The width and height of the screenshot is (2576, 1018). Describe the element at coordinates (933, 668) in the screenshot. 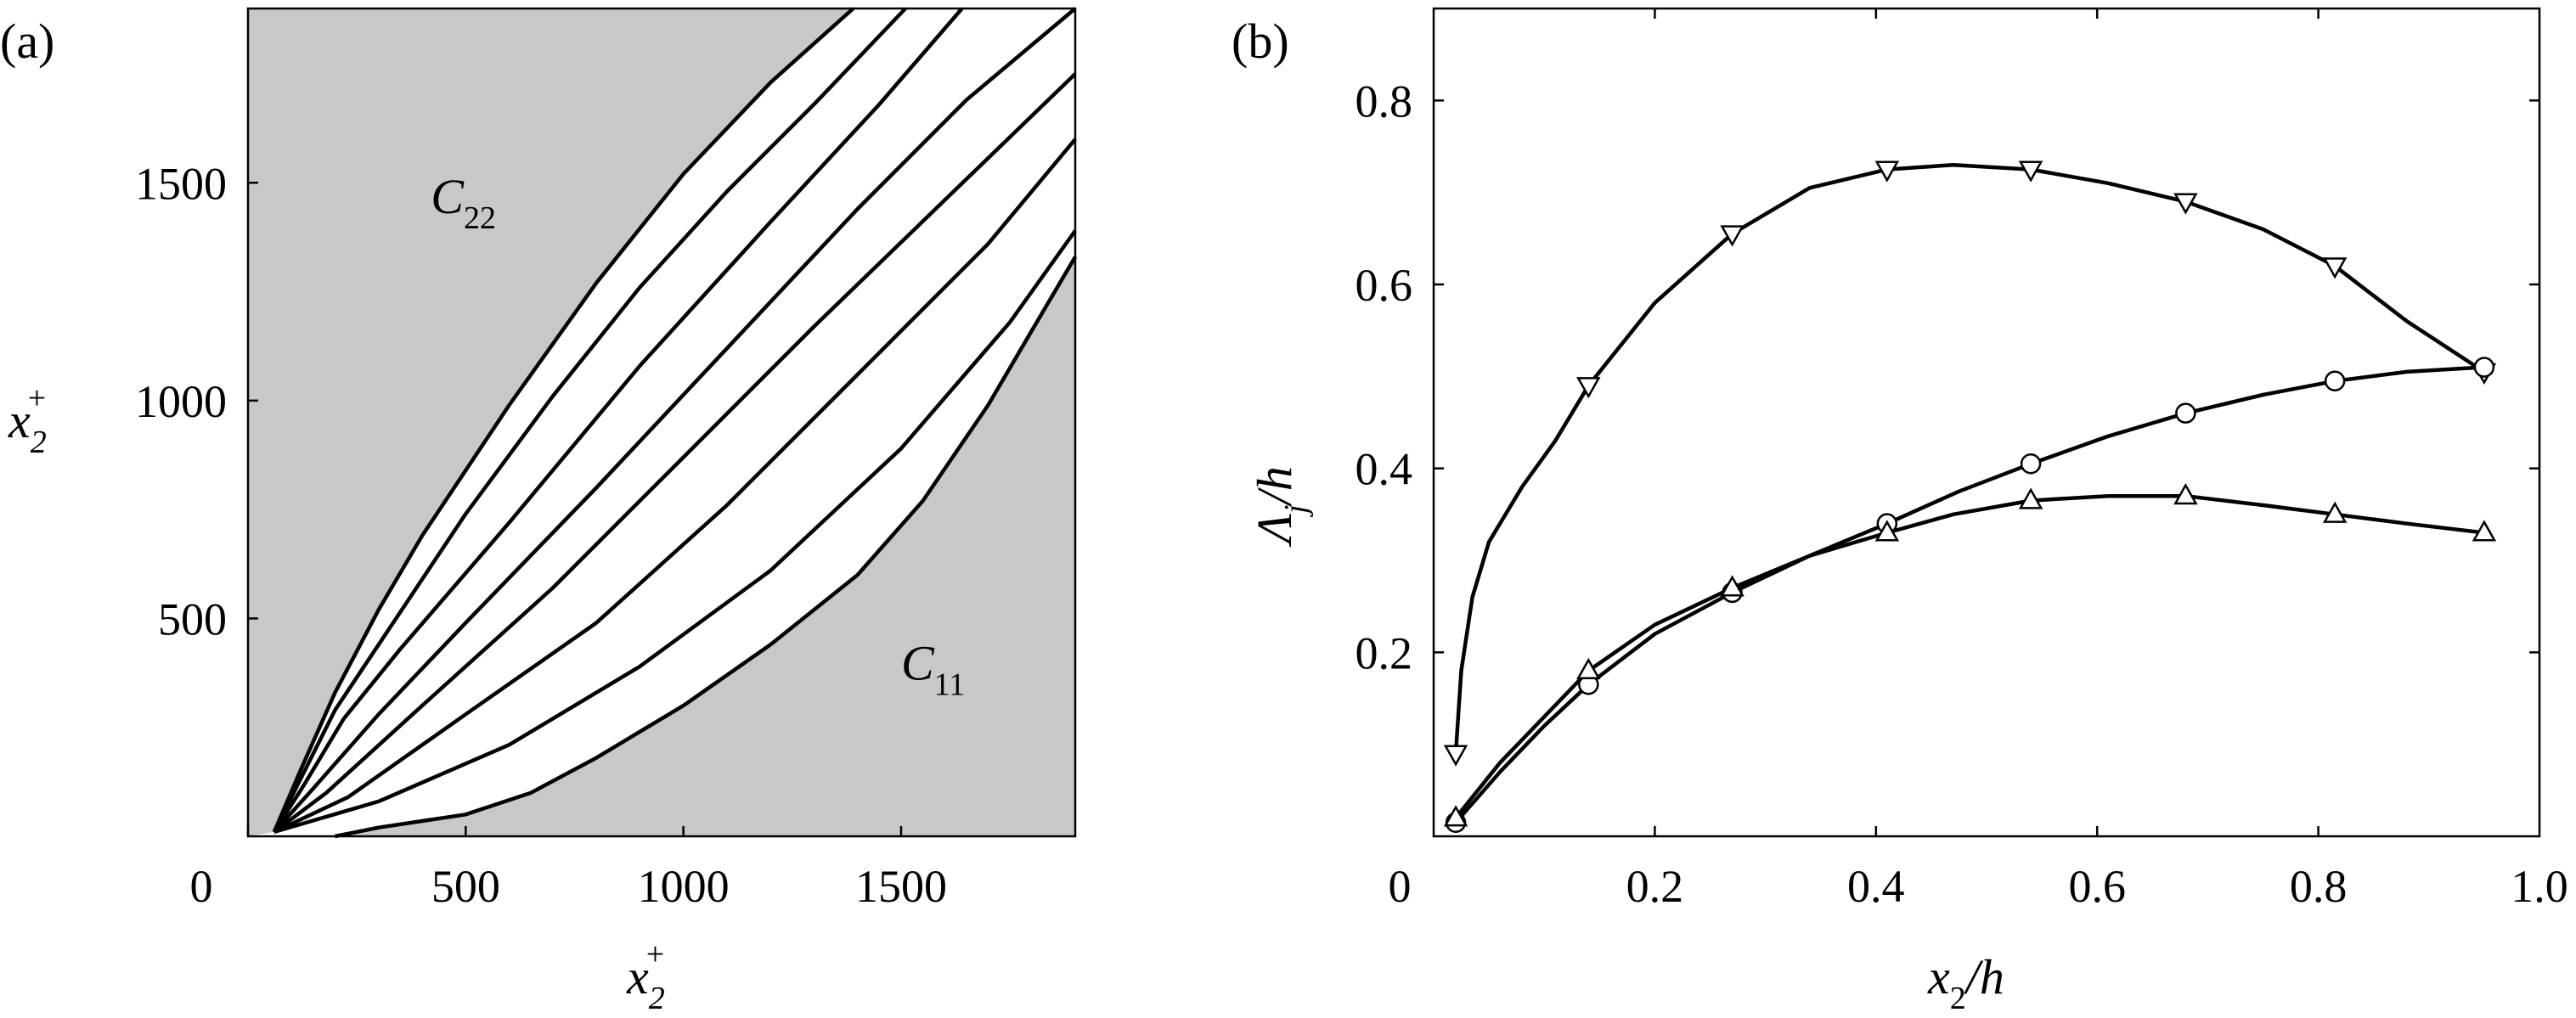

I see `region-label-C11: C11` at that location.